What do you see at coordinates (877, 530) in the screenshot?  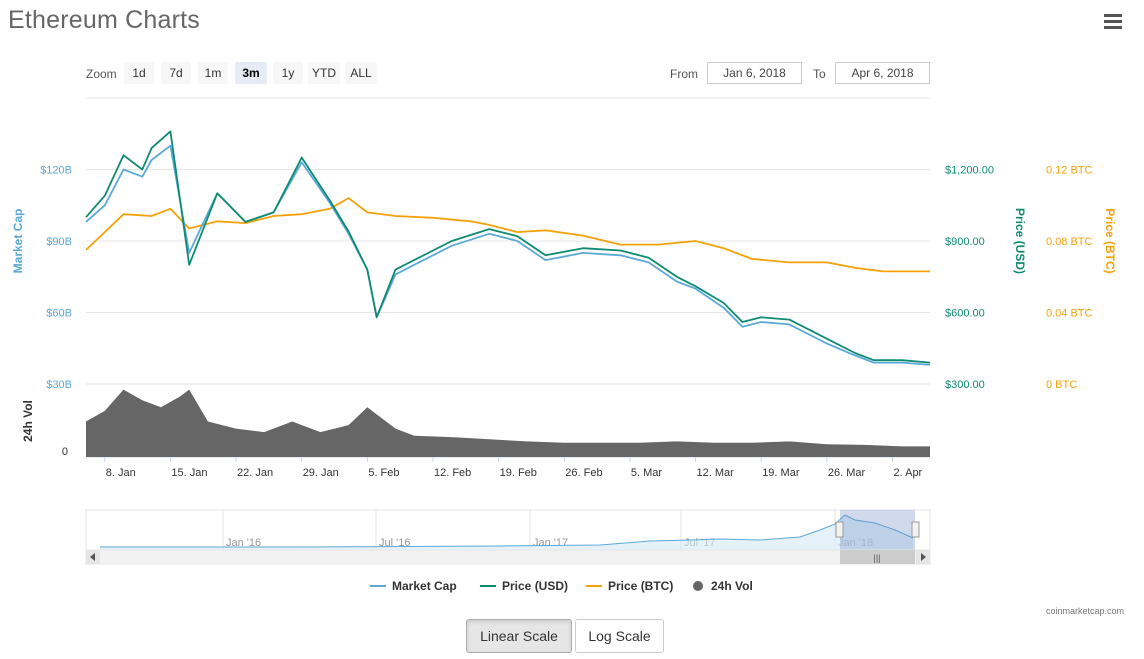 I see `navigator-selection` at bounding box center [877, 530].